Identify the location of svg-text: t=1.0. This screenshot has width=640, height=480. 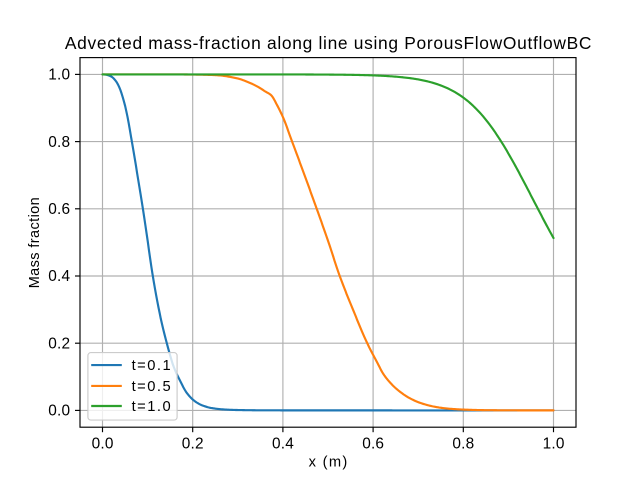
(152, 407).